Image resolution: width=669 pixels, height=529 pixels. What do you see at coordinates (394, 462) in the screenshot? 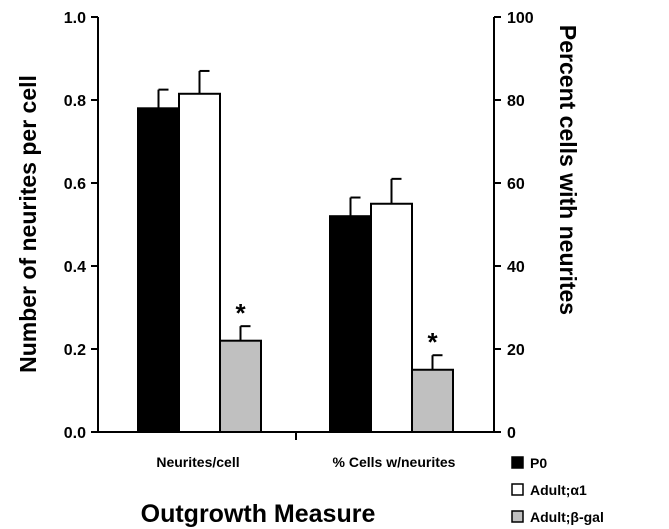
I see `category-label: % Cells w/neurites` at bounding box center [394, 462].